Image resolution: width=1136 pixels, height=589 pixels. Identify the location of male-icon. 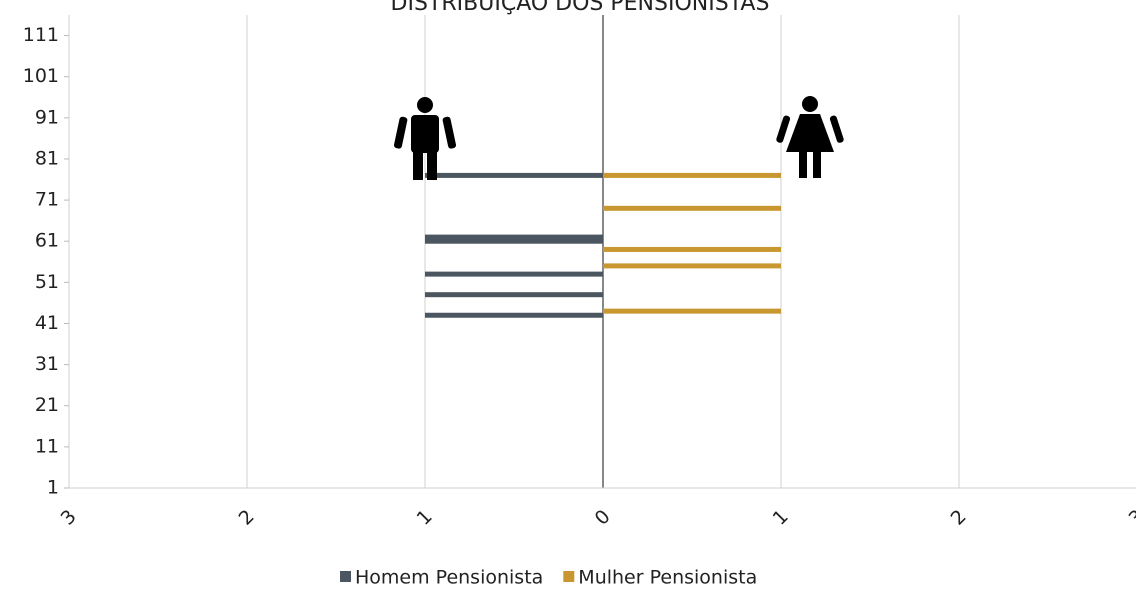
(425, 138).